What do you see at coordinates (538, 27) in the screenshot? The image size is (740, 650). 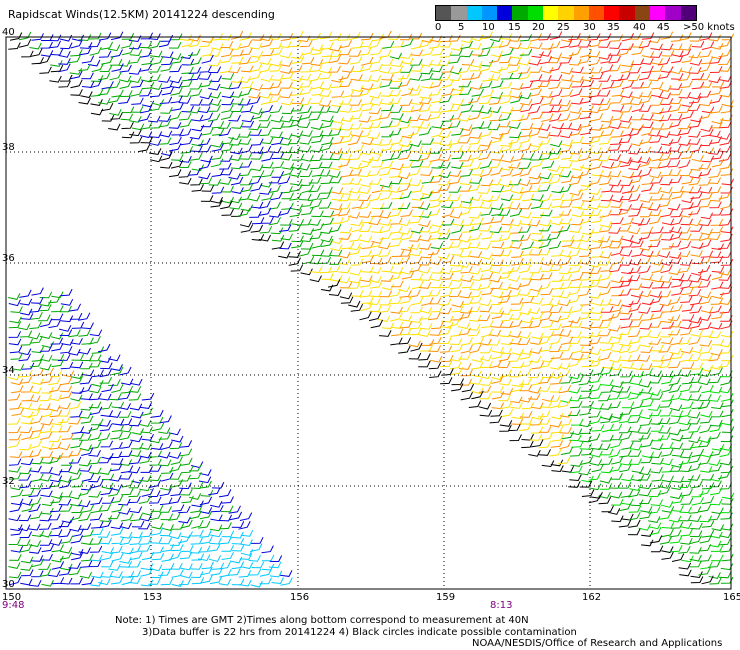 I see `color-scale-label: 20` at bounding box center [538, 27].